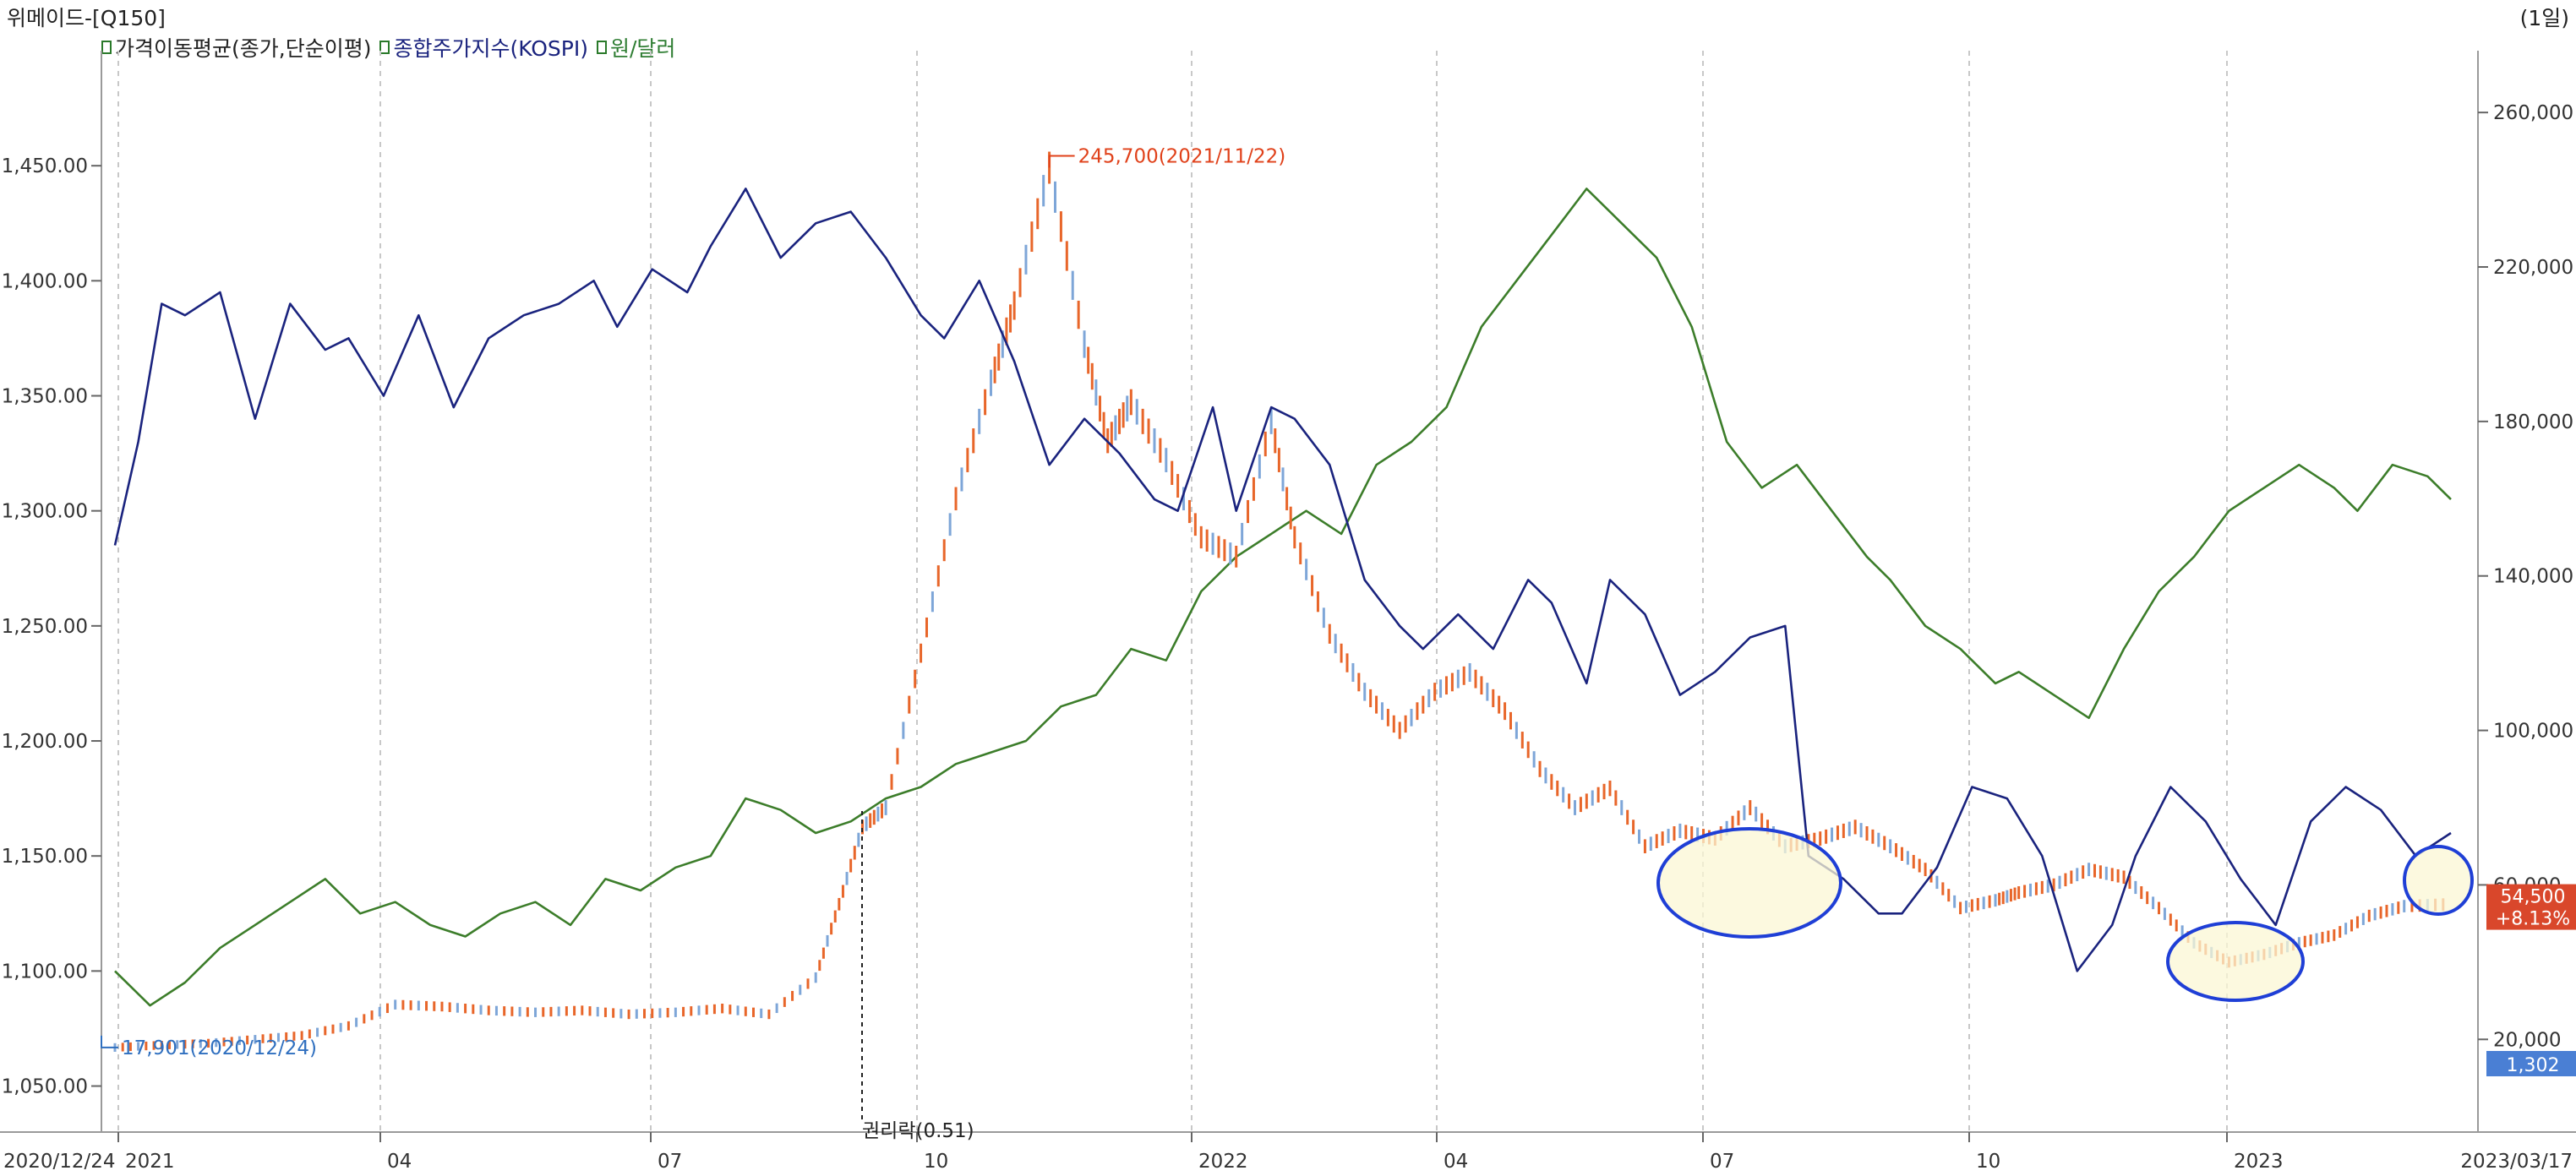  What do you see at coordinates (2527, 1040) in the screenshot?
I see `right-tick-label: 20,000` at bounding box center [2527, 1040].